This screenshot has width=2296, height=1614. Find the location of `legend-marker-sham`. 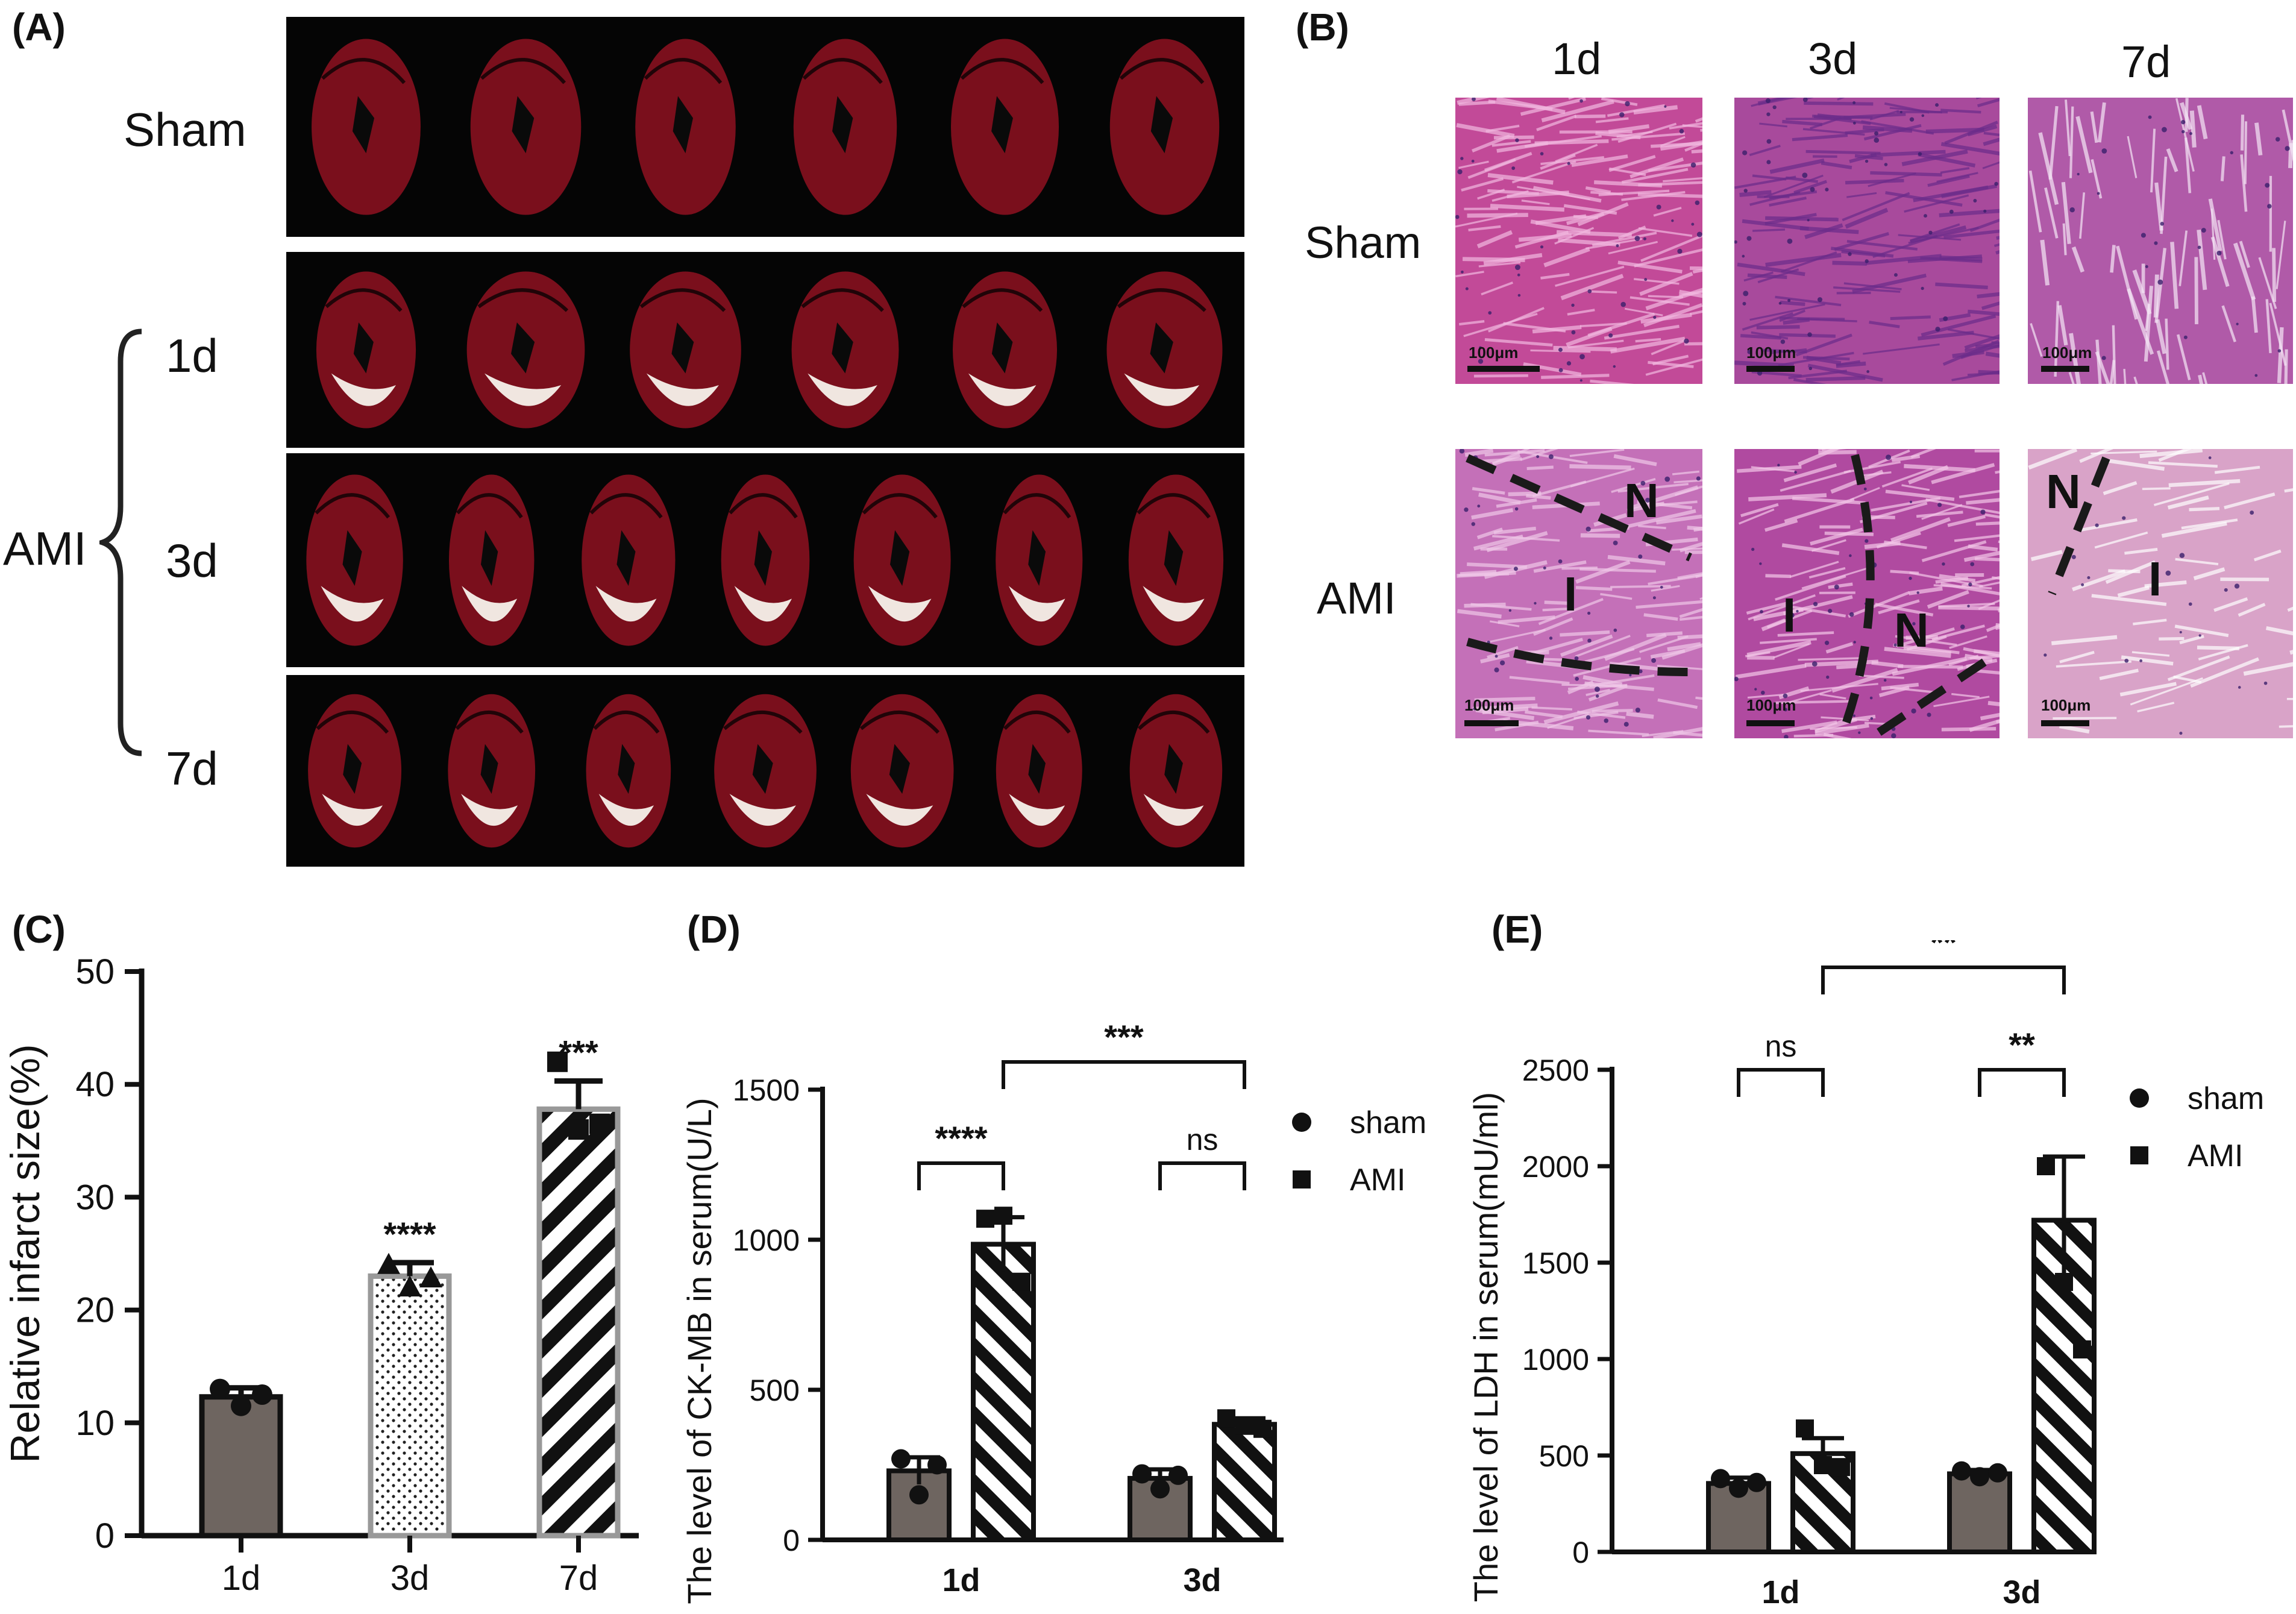

legend-marker-sham is located at coordinates (1302, 1122).